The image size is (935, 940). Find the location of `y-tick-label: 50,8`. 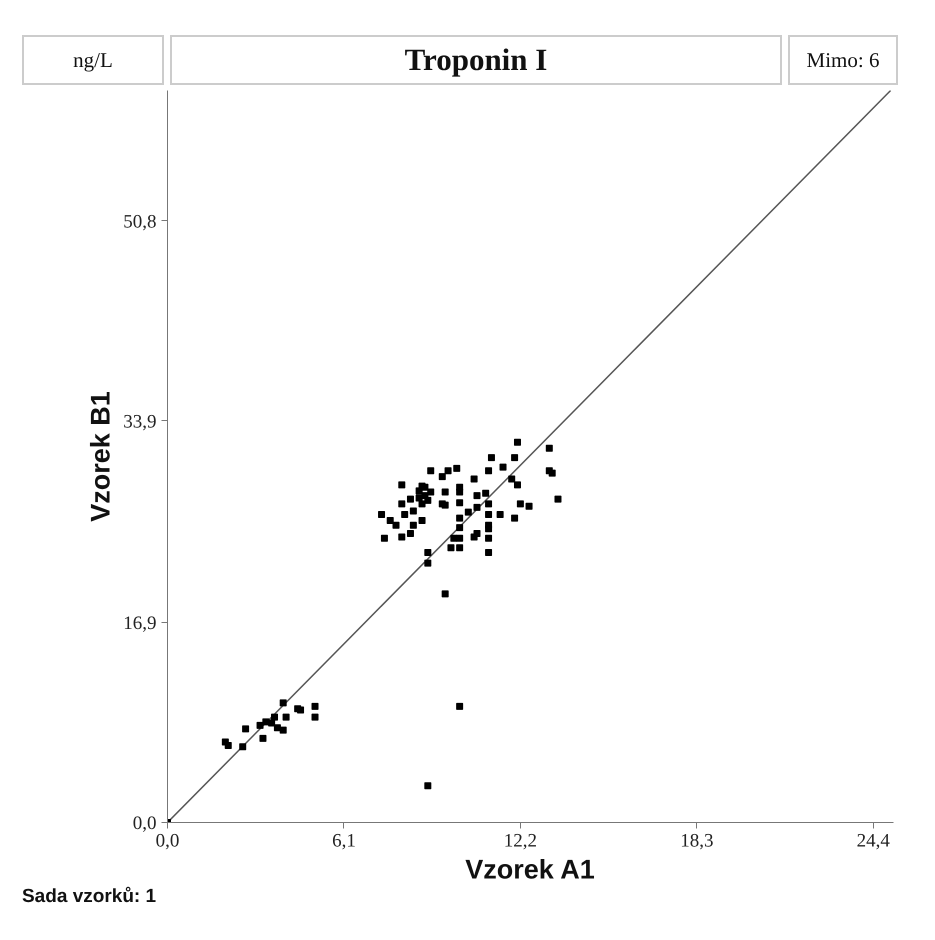

y-tick-label: 50,8 is located at coordinates (139, 221).